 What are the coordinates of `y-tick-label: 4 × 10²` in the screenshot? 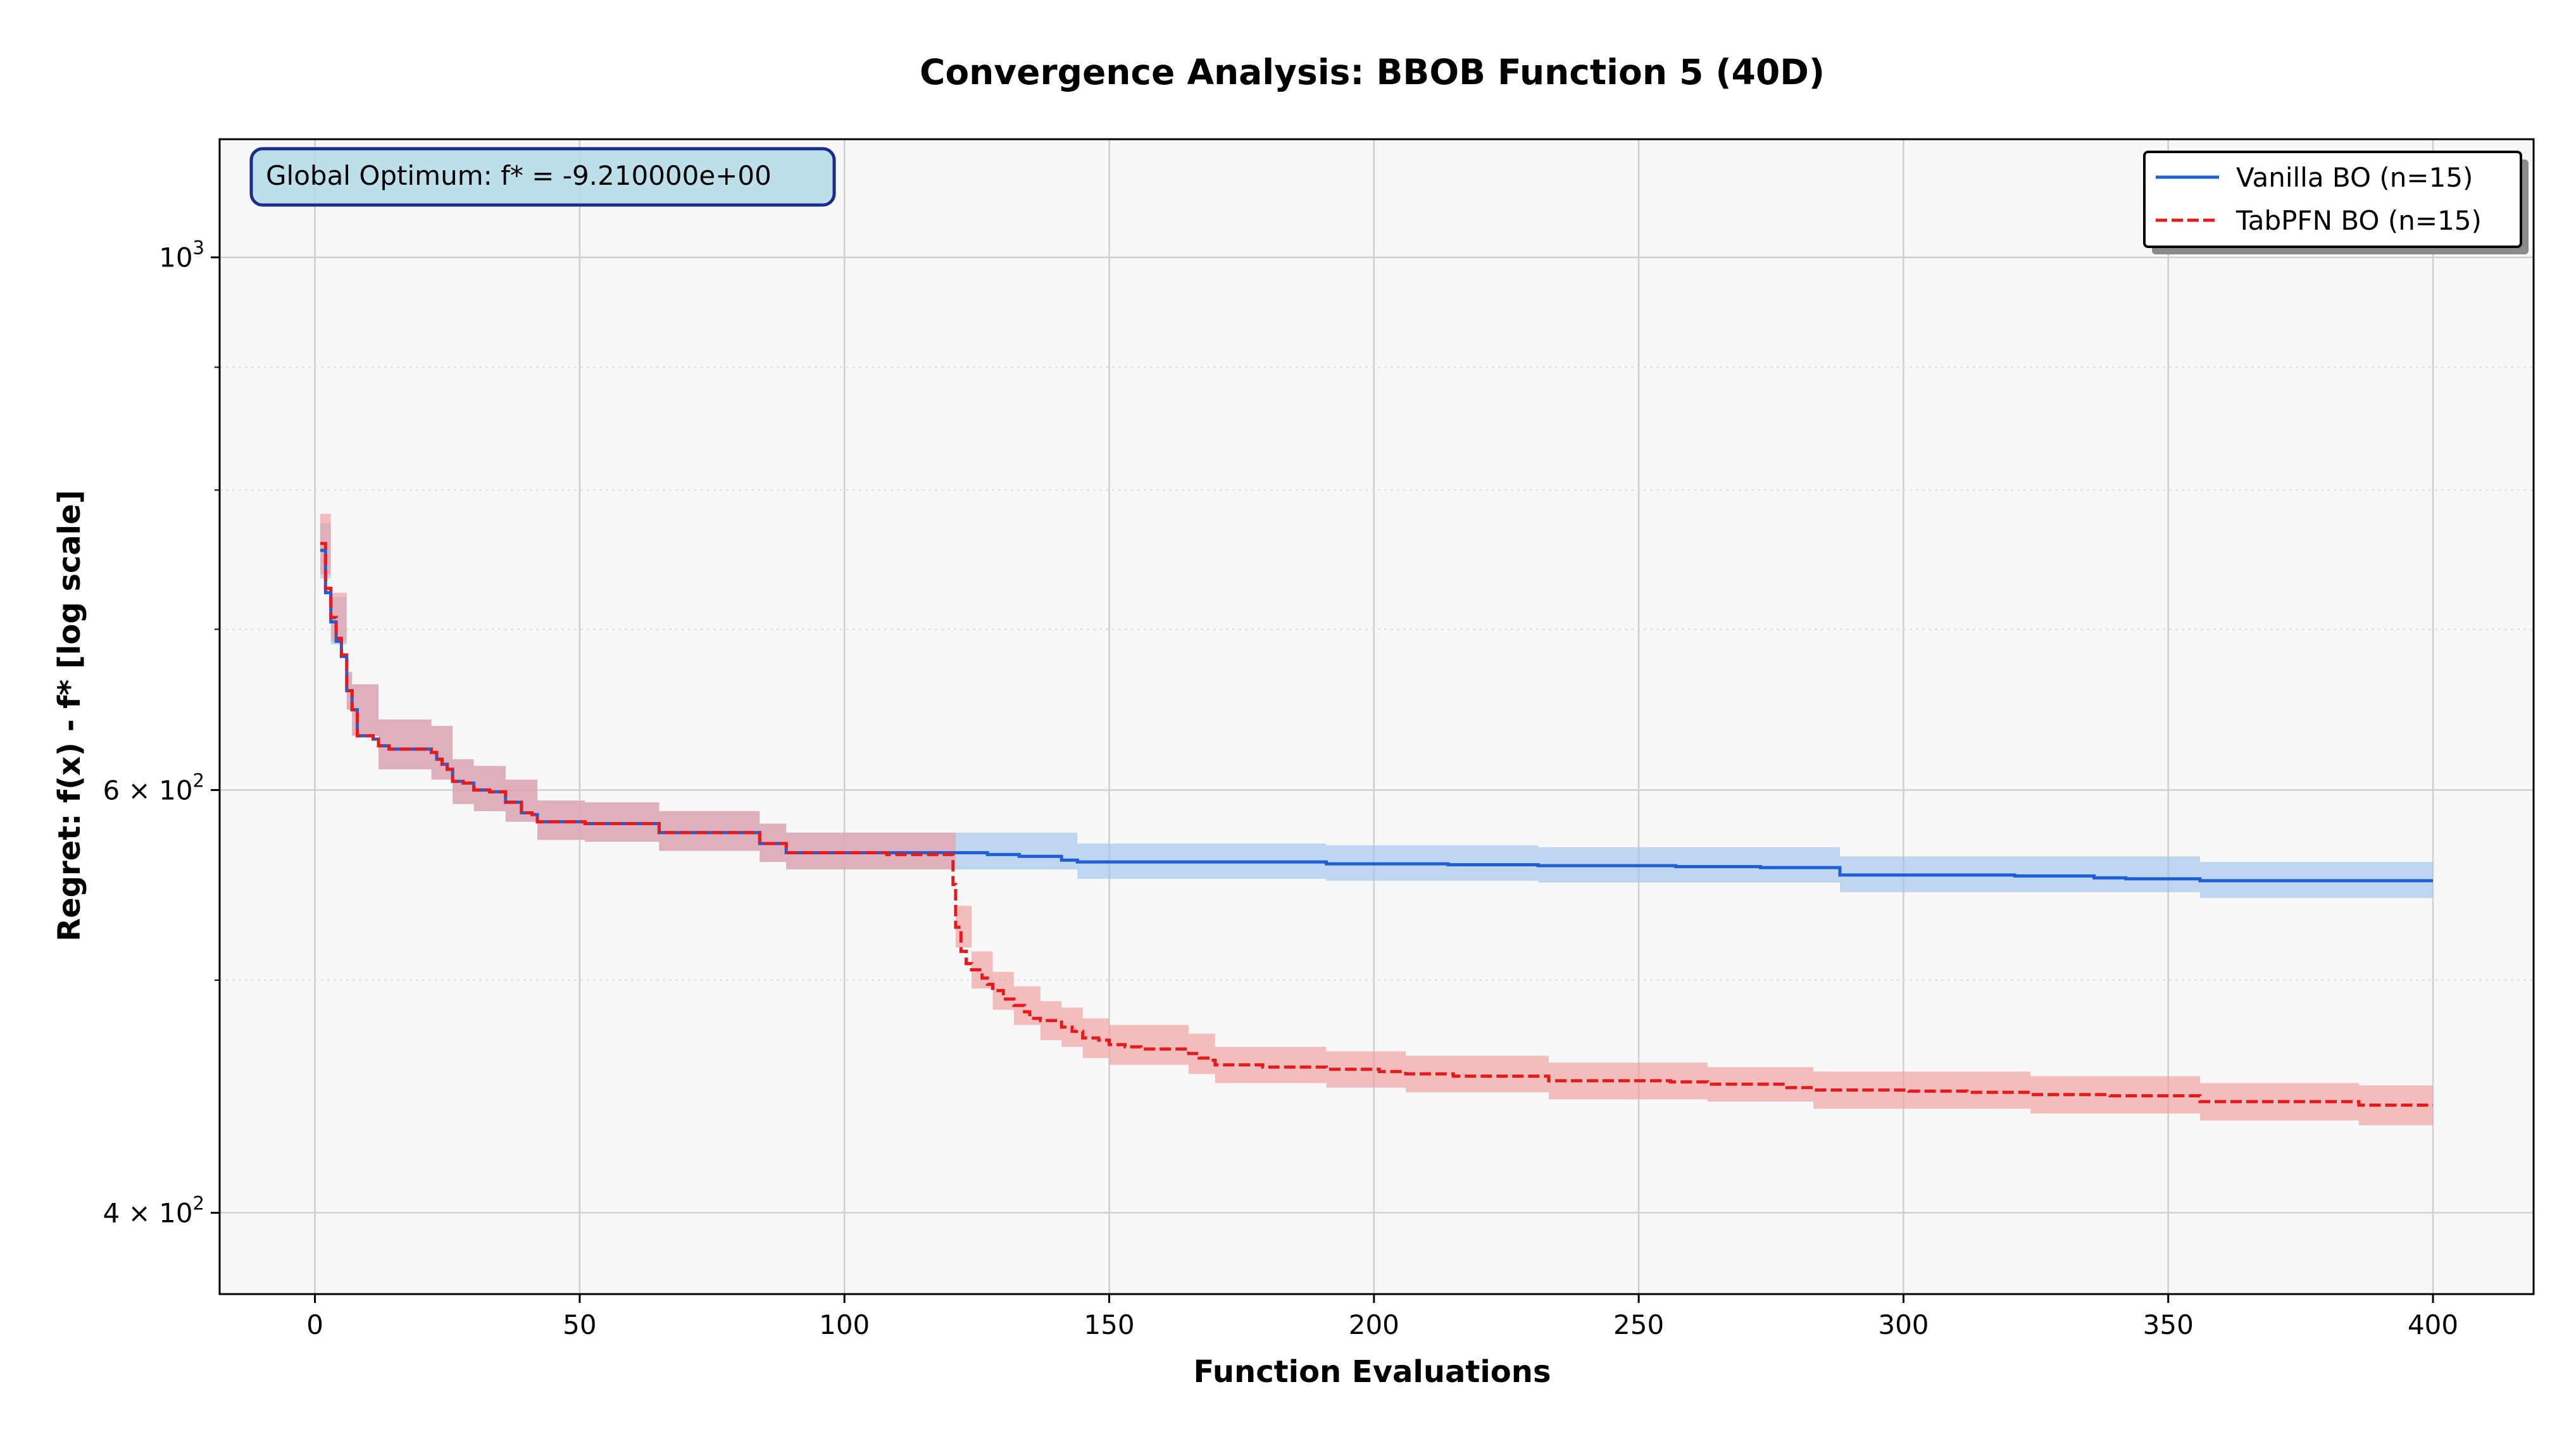 It's located at (153, 1211).